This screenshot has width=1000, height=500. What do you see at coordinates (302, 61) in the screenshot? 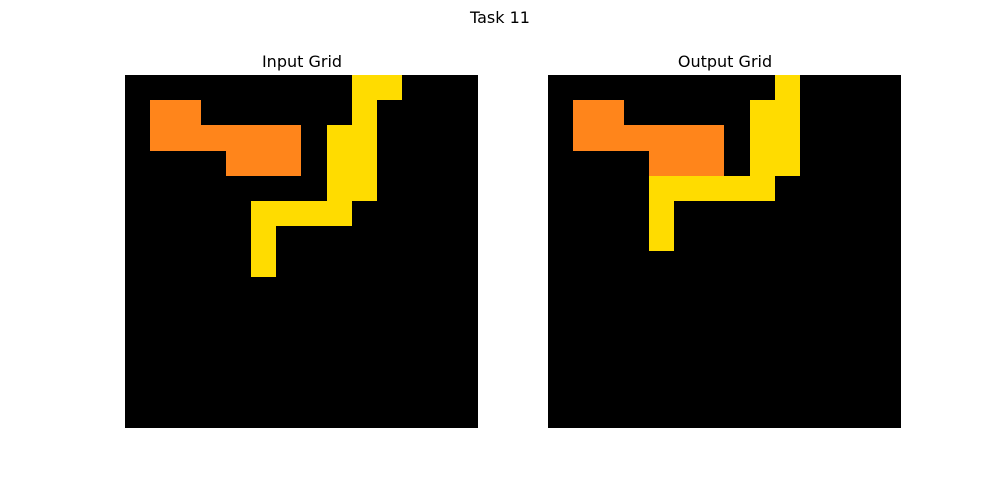
I see `input-grid-title: Input Grid` at bounding box center [302, 61].